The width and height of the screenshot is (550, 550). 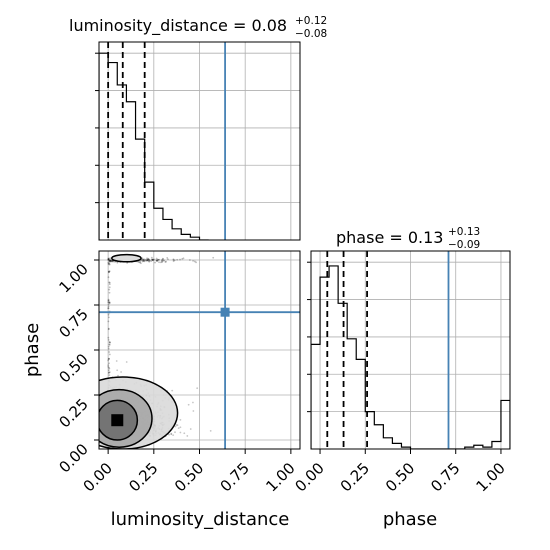 I want to click on phase-title: phase = 0.13, so click(x=389, y=237).